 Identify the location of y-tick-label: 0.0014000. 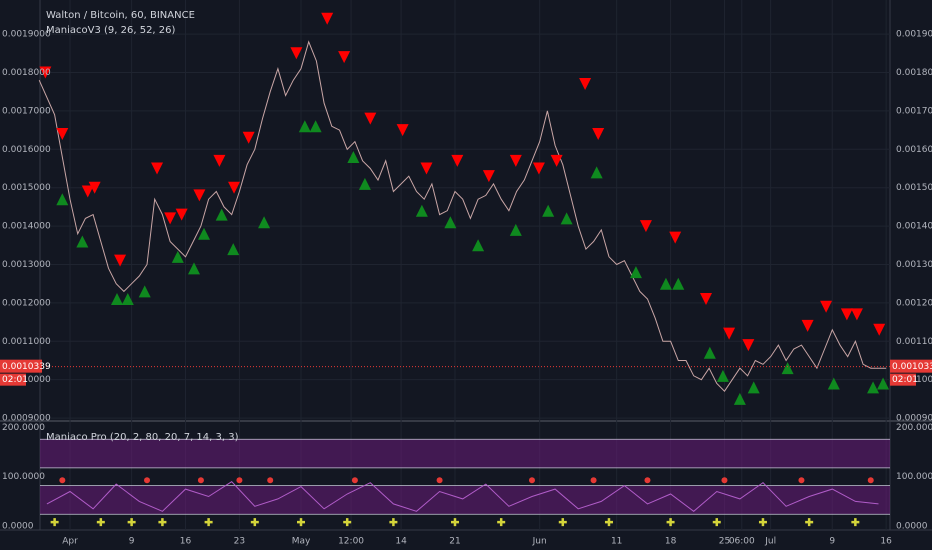
(26, 227).